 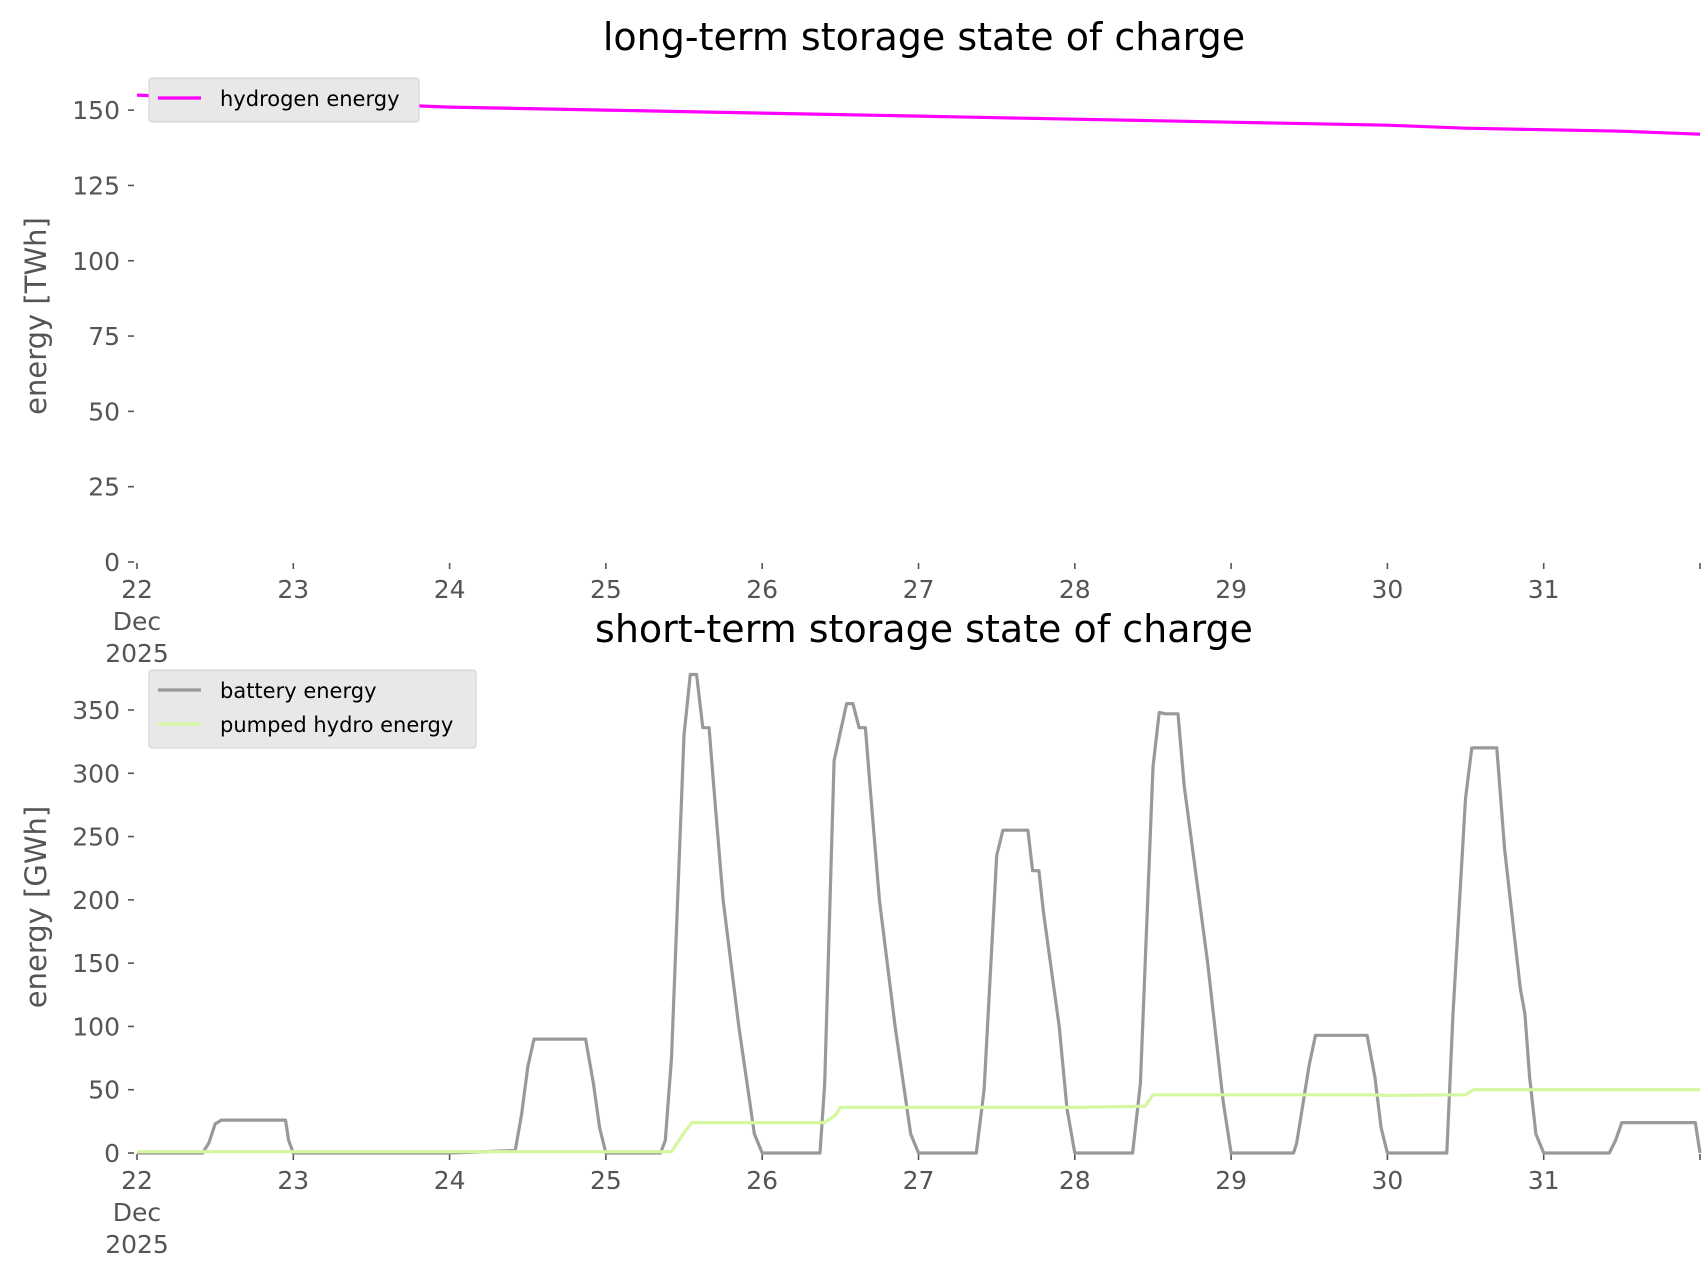 What do you see at coordinates (96, 773) in the screenshot?
I see `y-tick-label: 300` at bounding box center [96, 773].